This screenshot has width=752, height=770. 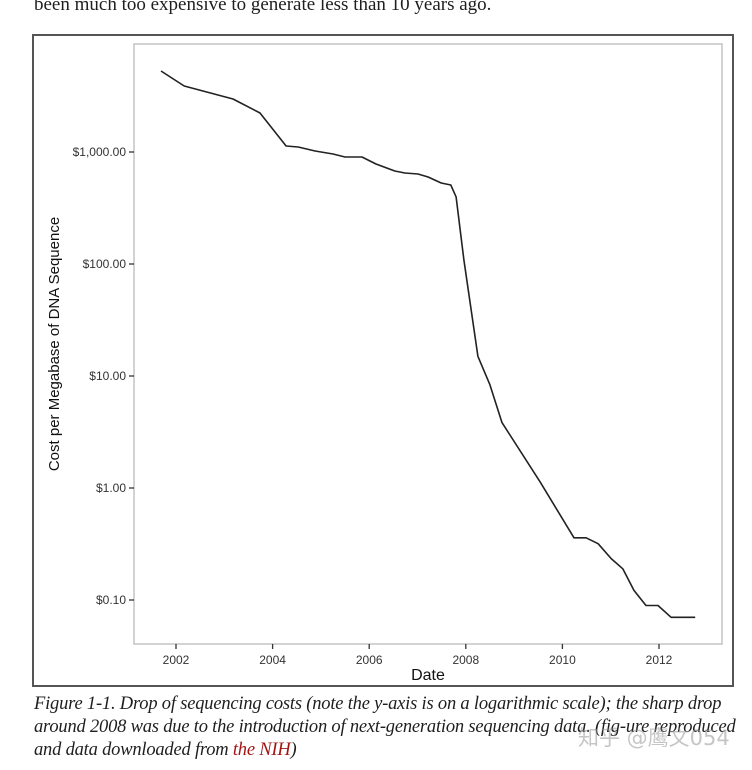 What do you see at coordinates (261, 750) in the screenshot?
I see `nih-link: the NIH` at bounding box center [261, 750].